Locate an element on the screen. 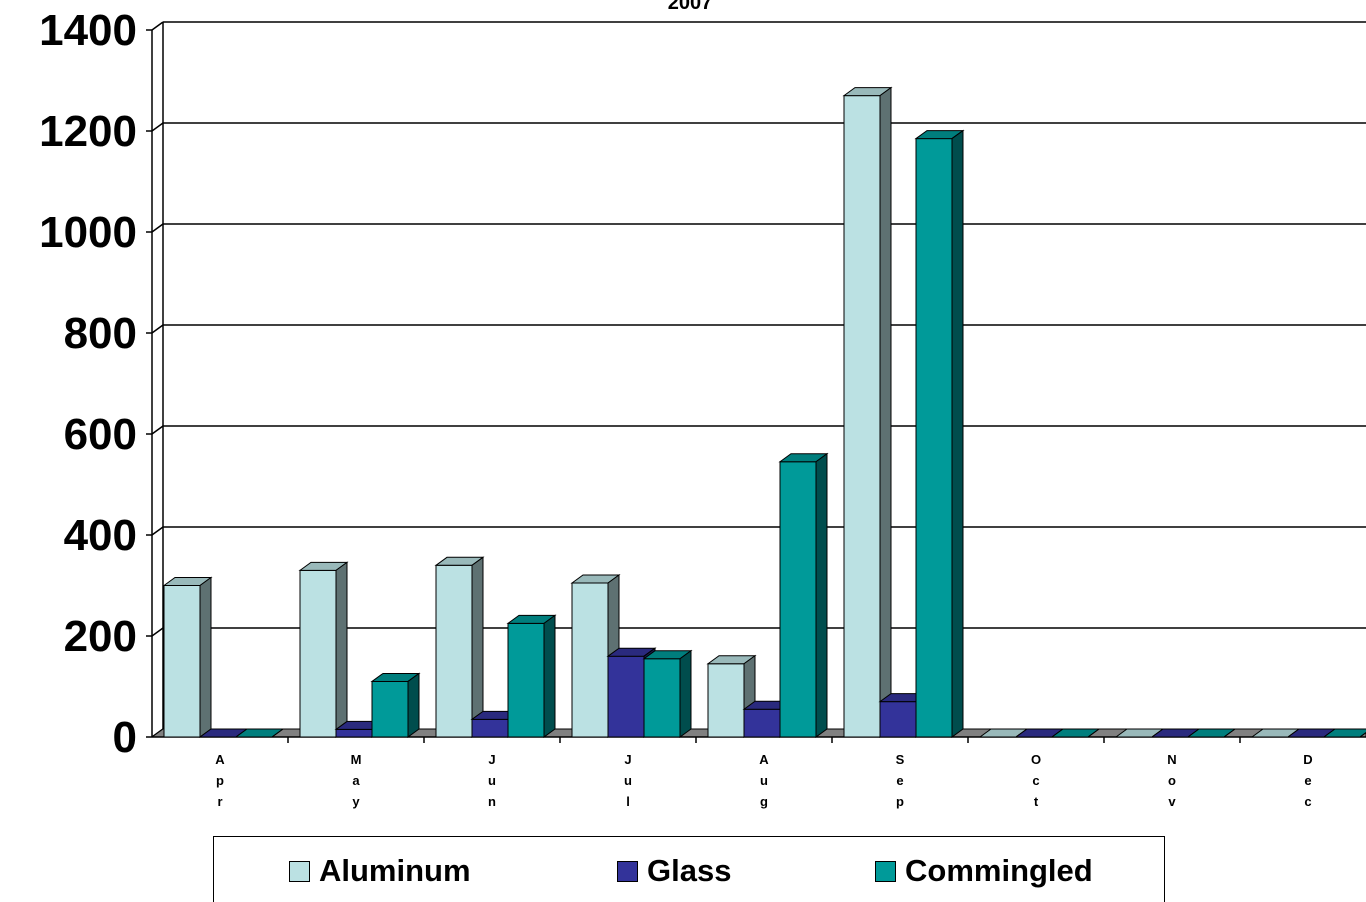 Image resolution: width=1366 pixels, height=902 pixels. bar-aluminum-sep is located at coordinates (867, 412).